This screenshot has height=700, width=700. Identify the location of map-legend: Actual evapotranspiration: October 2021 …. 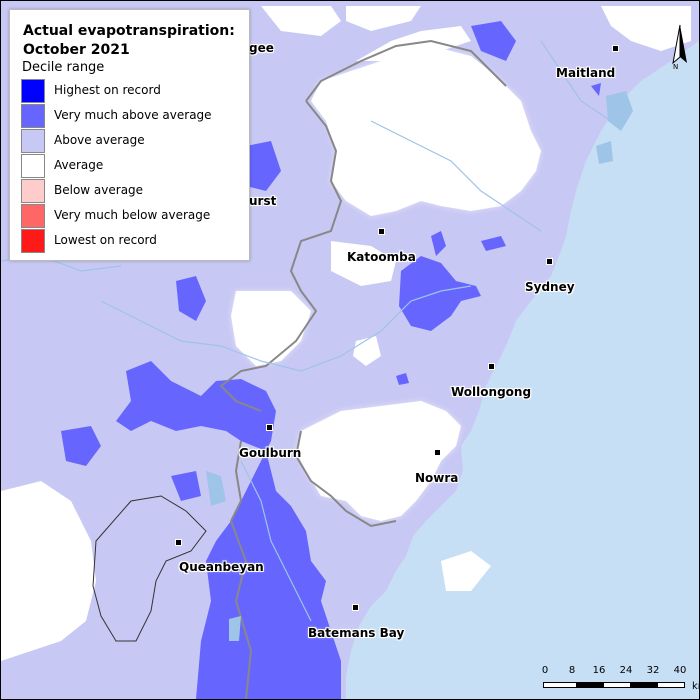
(129, 135).